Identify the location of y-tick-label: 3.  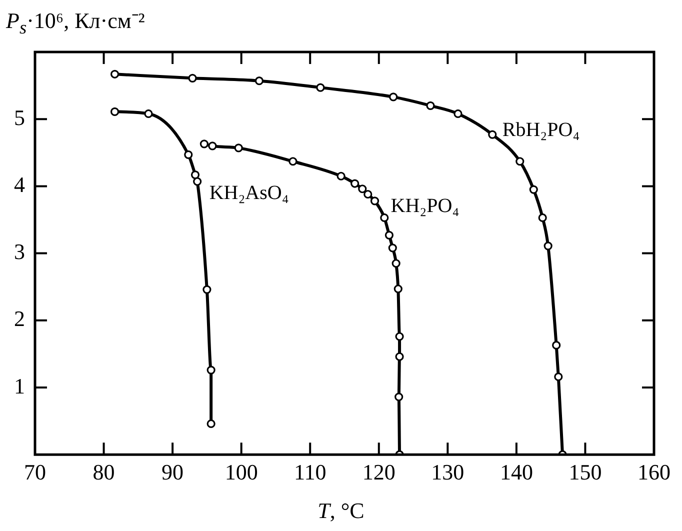
(19, 251).